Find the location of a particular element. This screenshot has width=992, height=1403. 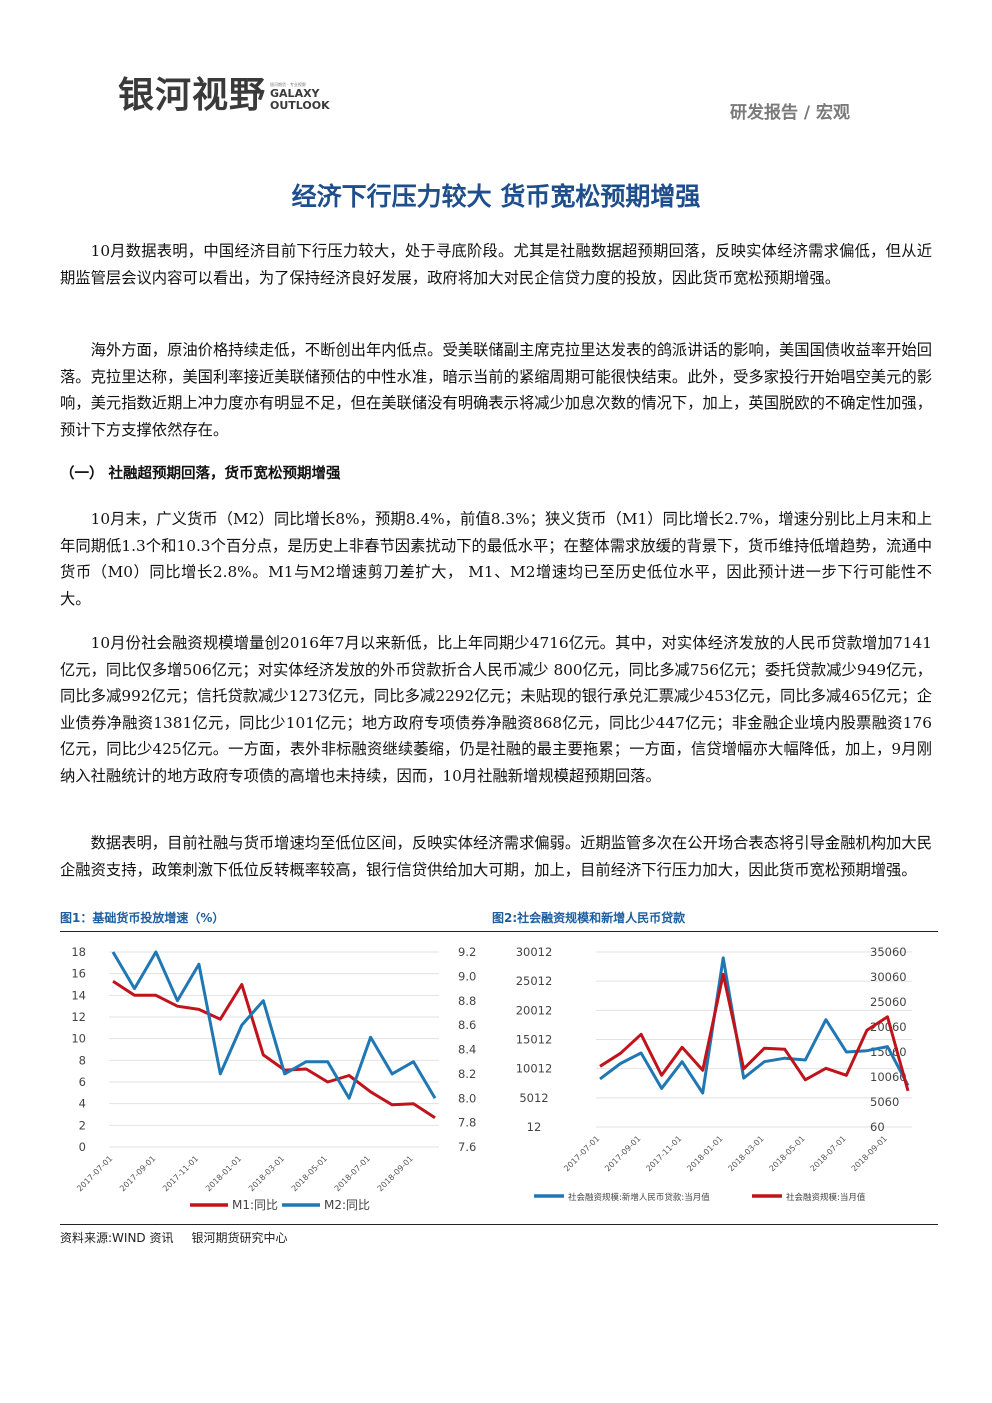

figure-1-caption: 图1：基础货币投放增速（%） is located at coordinates (142, 918).